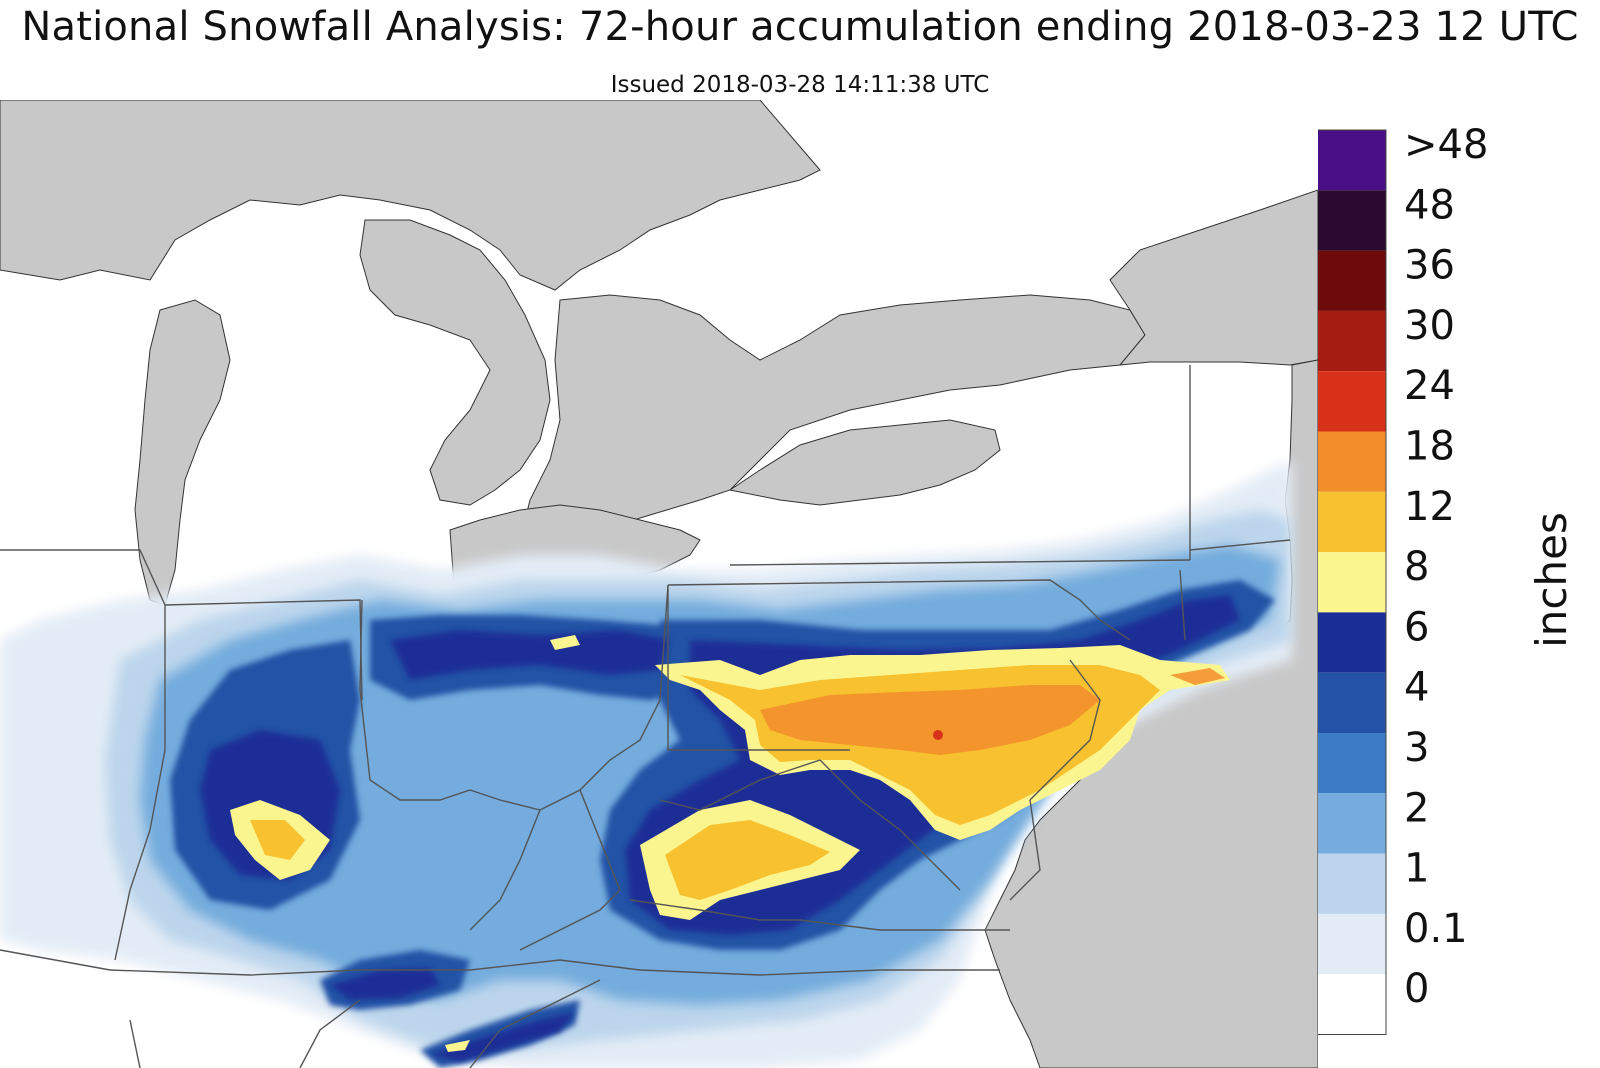  What do you see at coordinates (1429, 386) in the screenshot?
I see `legend-label-24: 24` at bounding box center [1429, 386].